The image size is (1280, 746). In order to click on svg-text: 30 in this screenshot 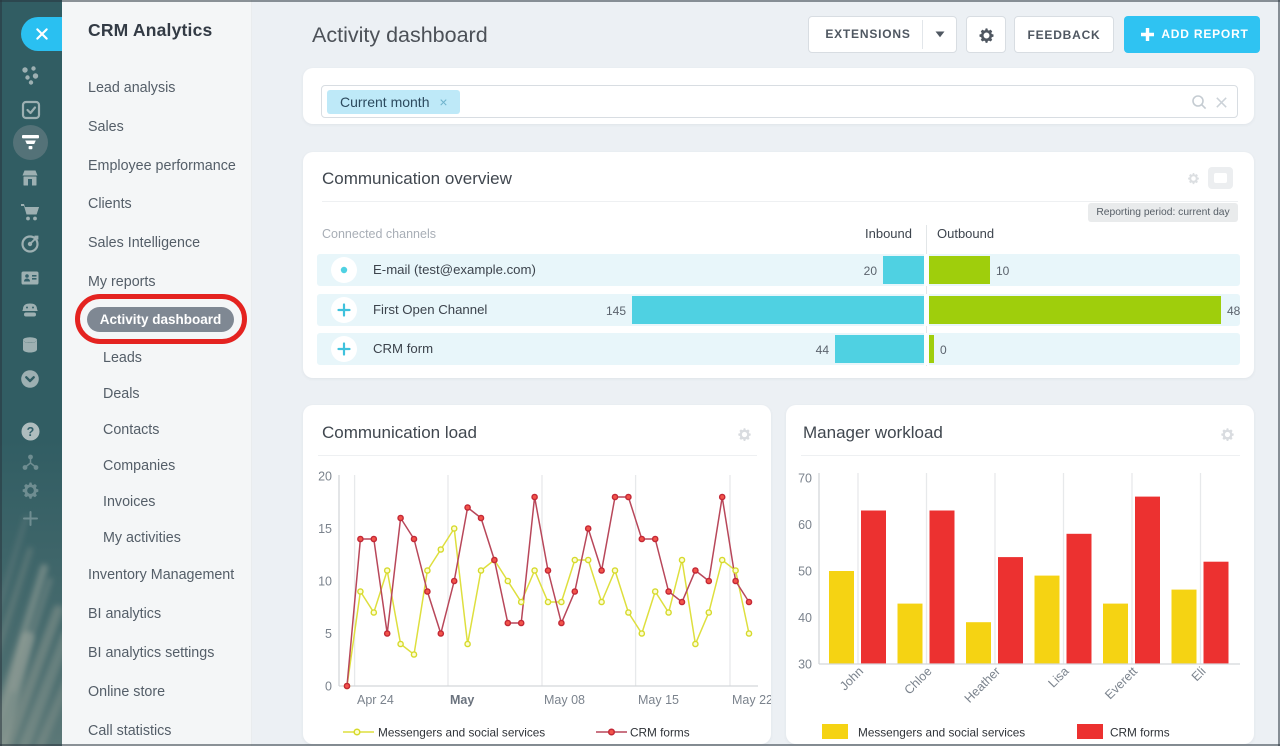, I will do `click(805, 665)`.